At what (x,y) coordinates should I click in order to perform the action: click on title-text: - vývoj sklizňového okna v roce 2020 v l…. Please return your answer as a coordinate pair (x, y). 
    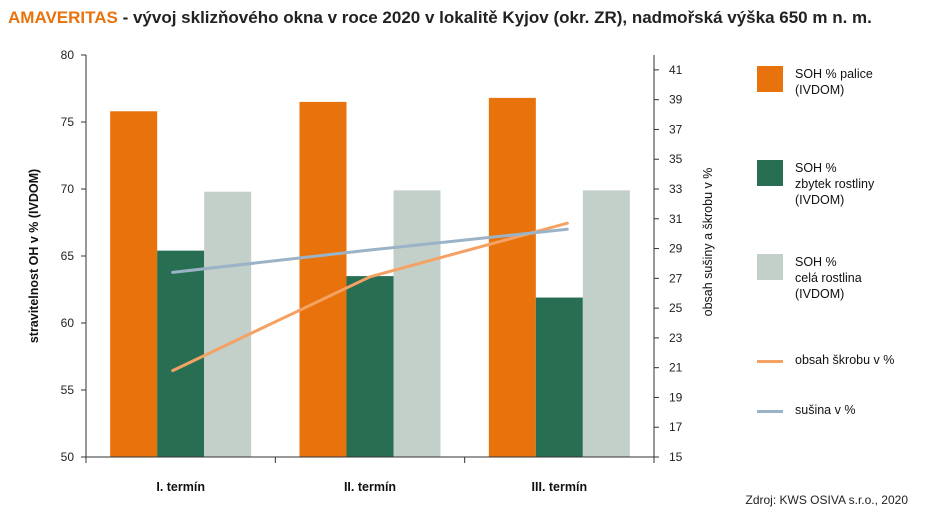
    Looking at the image, I should click on (494, 17).